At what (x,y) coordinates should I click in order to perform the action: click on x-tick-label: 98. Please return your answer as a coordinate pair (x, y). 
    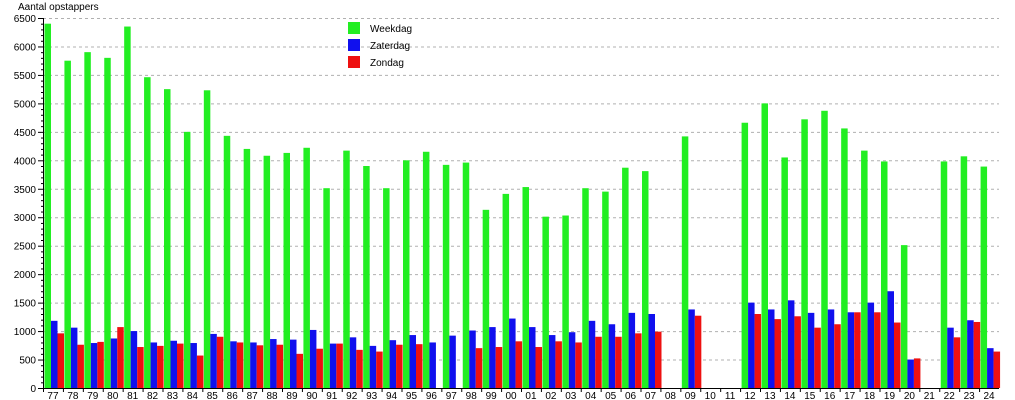
    Looking at the image, I should click on (472, 395).